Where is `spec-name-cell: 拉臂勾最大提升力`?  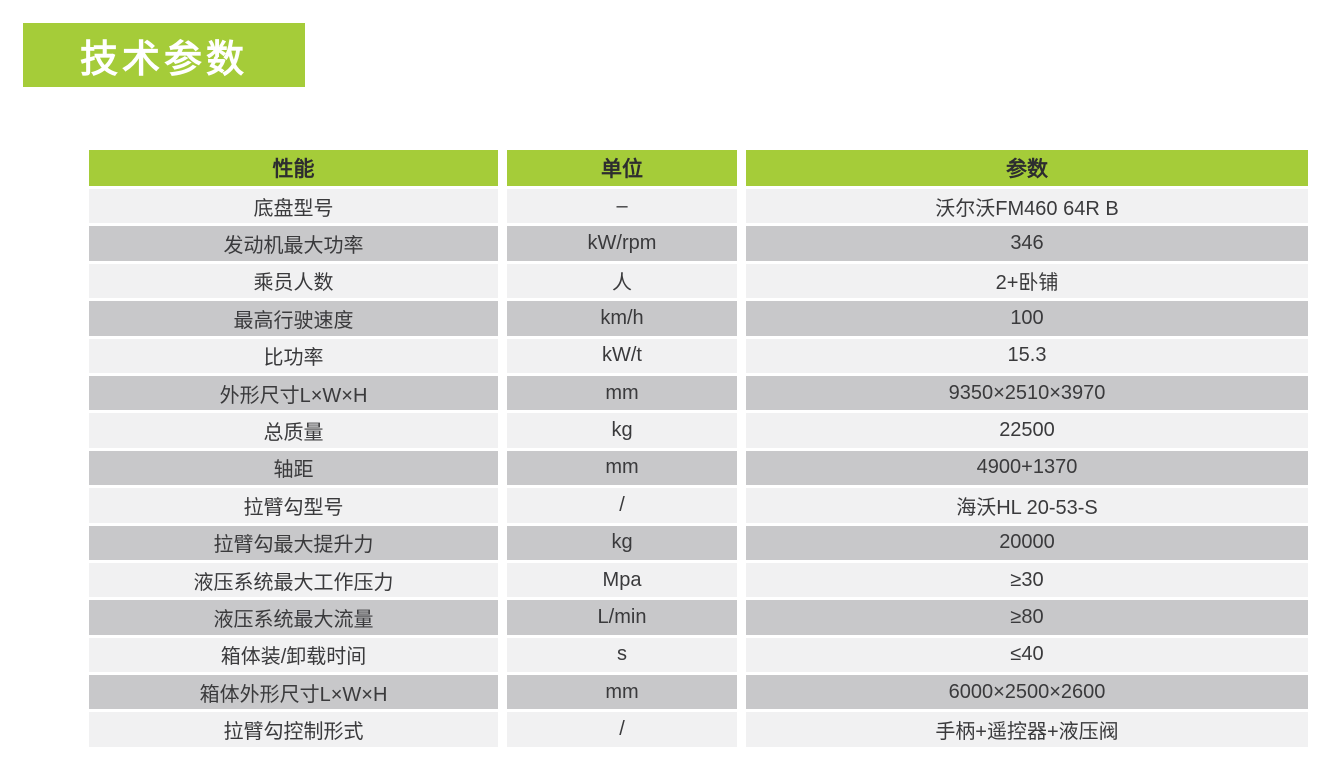
spec-name-cell: 拉臂勾最大提升力 is located at coordinates (293, 542).